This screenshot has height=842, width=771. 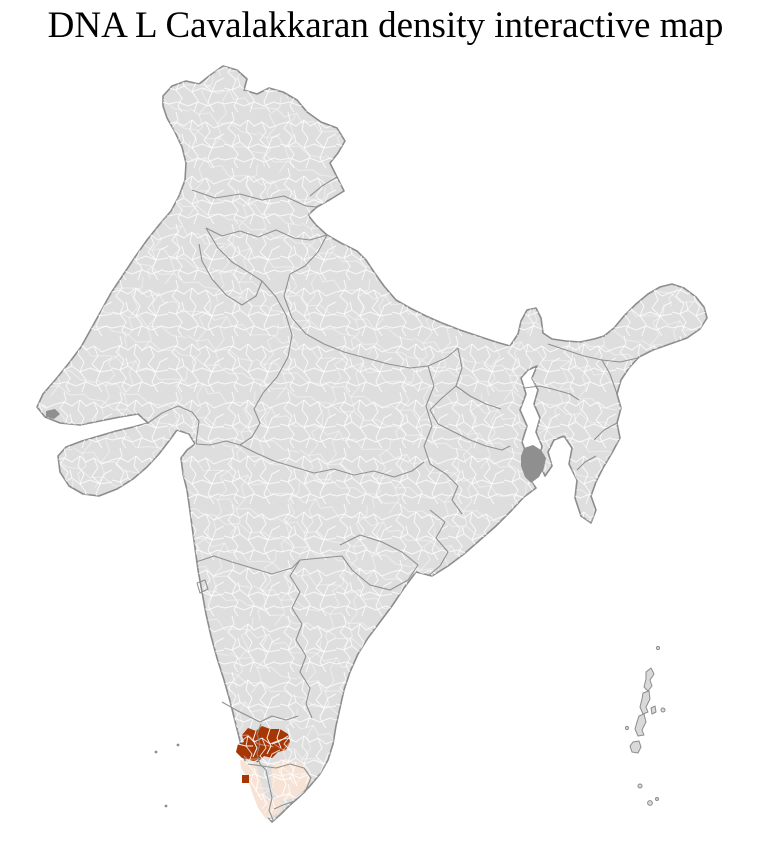 What do you see at coordinates (245, 779) in the screenshot?
I see `high-density-district-small` at bounding box center [245, 779].